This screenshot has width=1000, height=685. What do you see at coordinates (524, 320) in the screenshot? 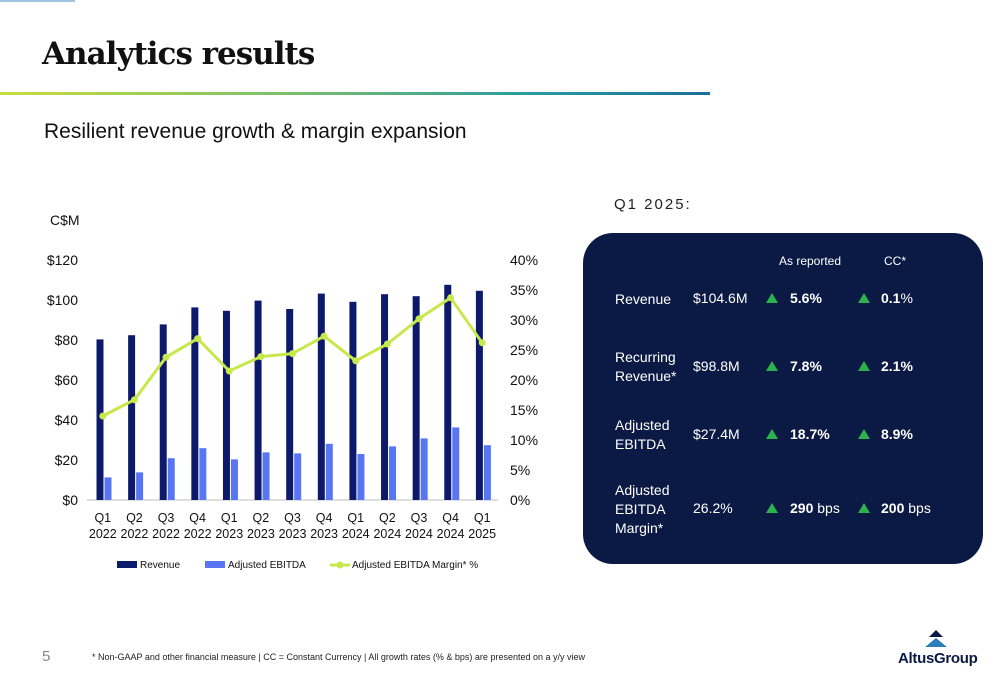
I see `right-axis-tick-label: 30%` at bounding box center [524, 320].